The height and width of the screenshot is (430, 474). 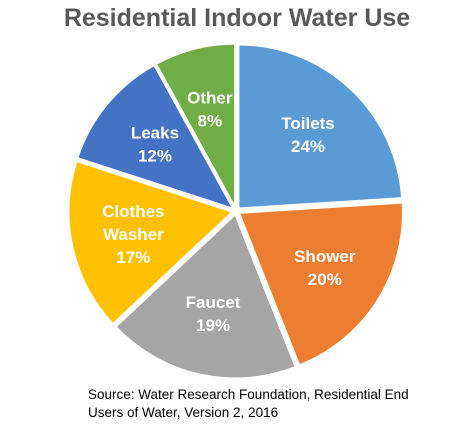 What do you see at coordinates (213, 314) in the screenshot?
I see `slice-label-faucet: Faucet 19%` at bounding box center [213, 314].